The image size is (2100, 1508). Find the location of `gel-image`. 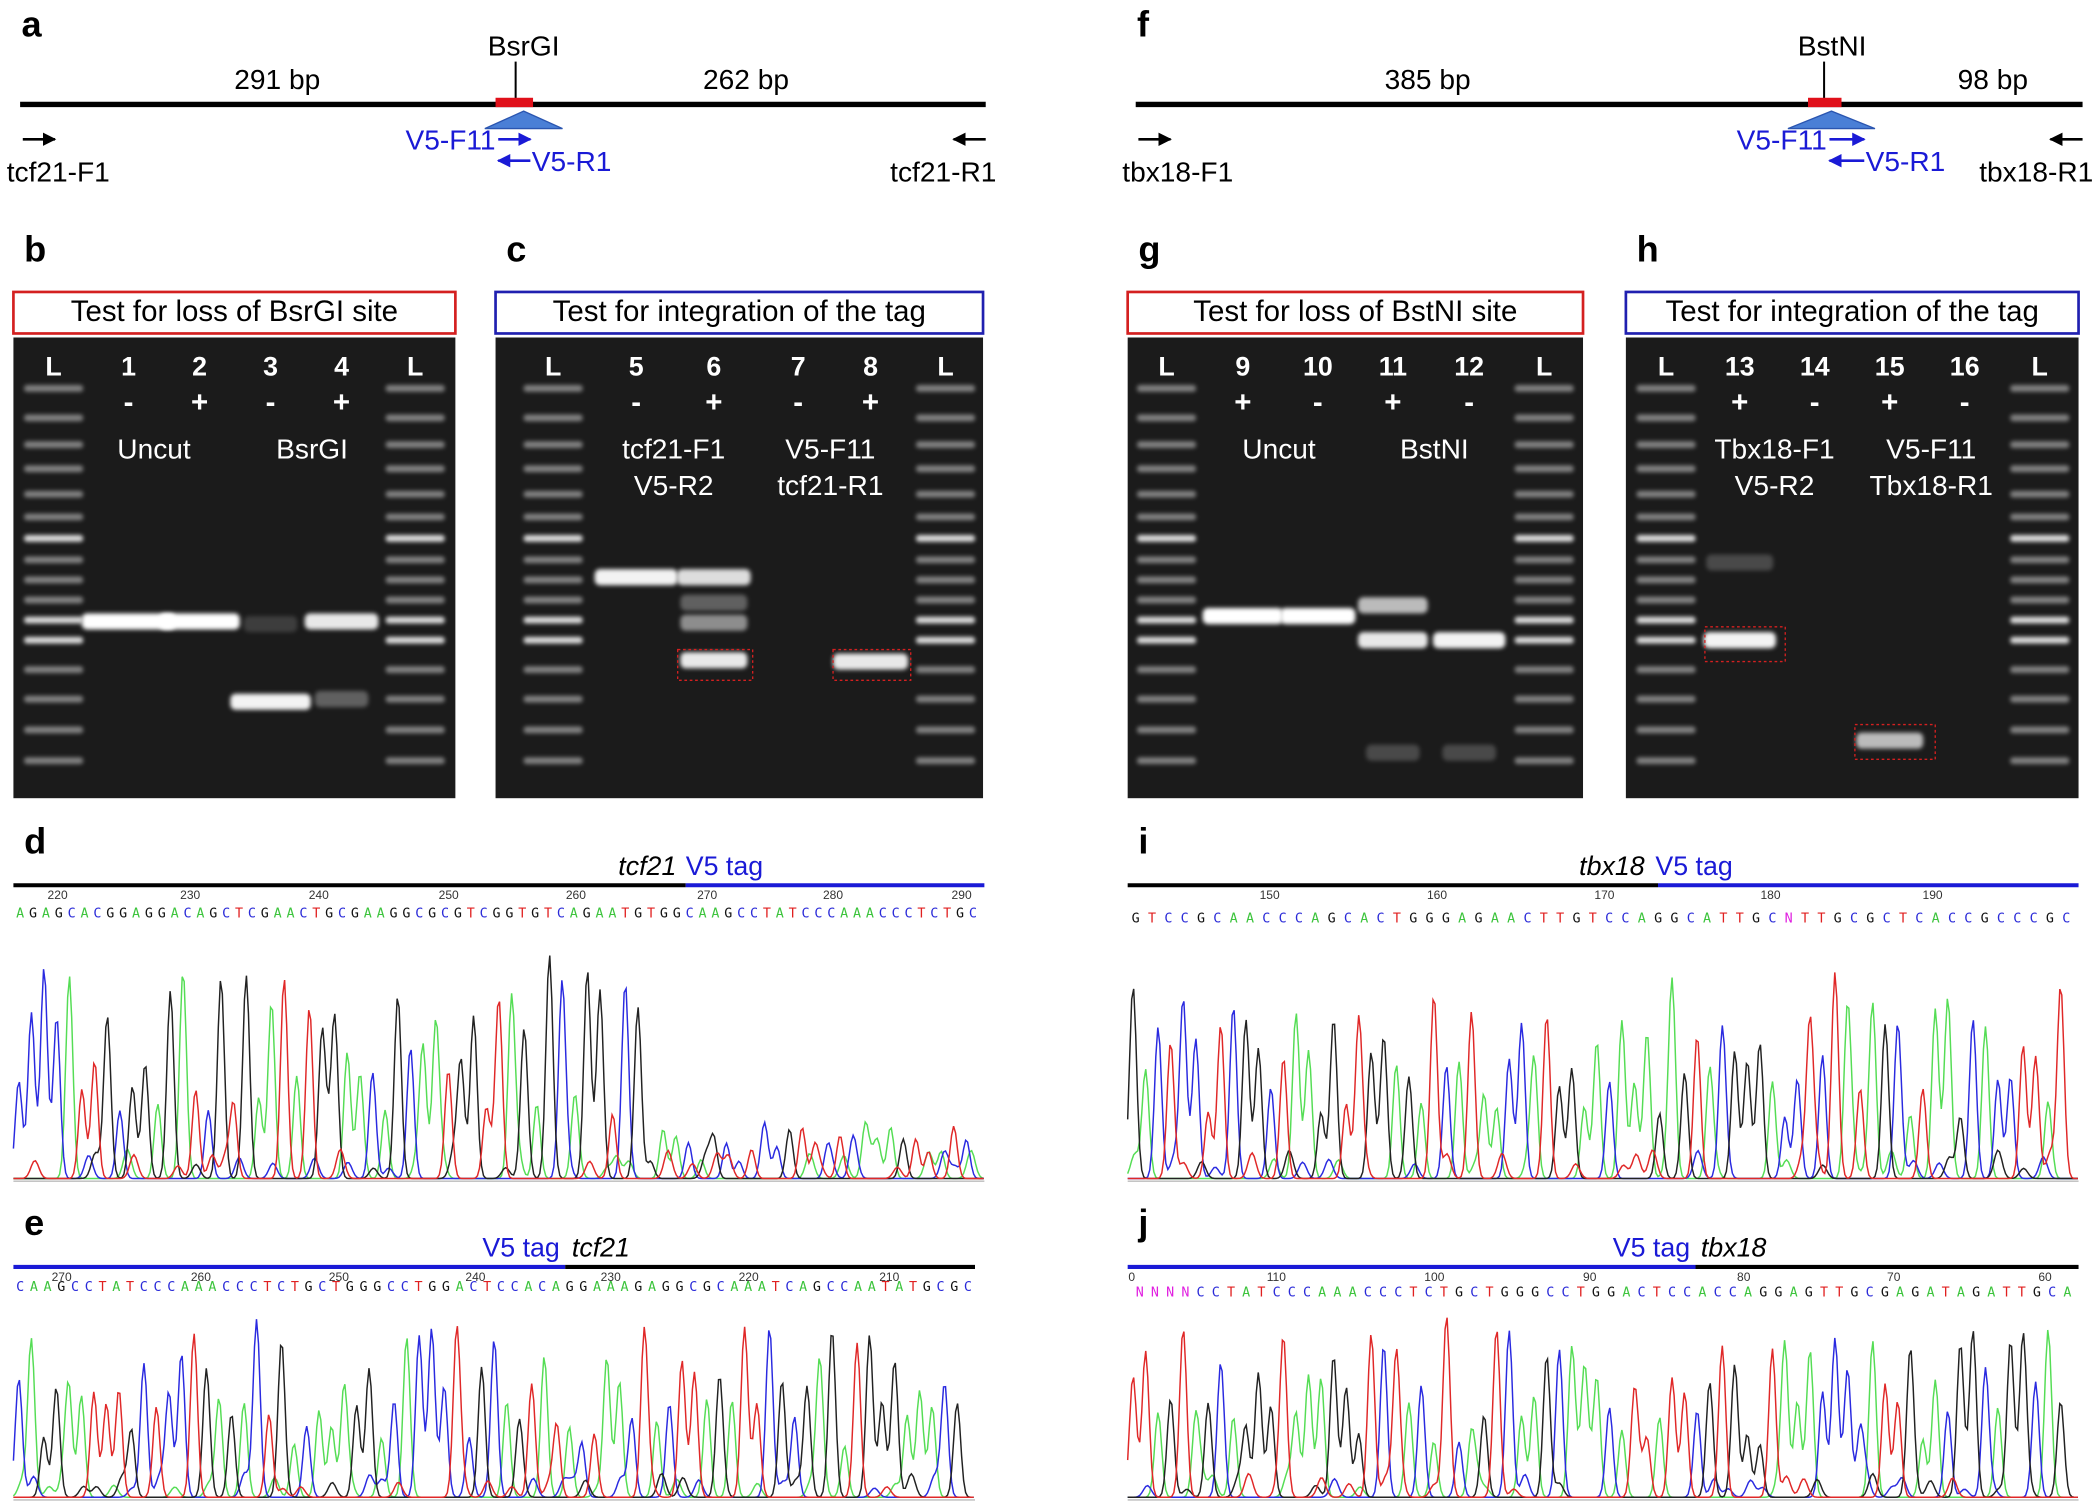

gel-image is located at coordinates (1852, 568).